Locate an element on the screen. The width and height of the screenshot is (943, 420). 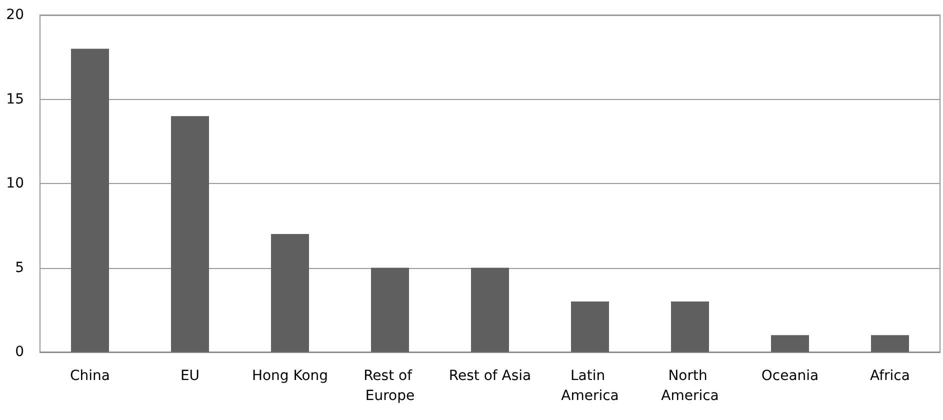
x-tick-label: Latin America is located at coordinates (590, 386).